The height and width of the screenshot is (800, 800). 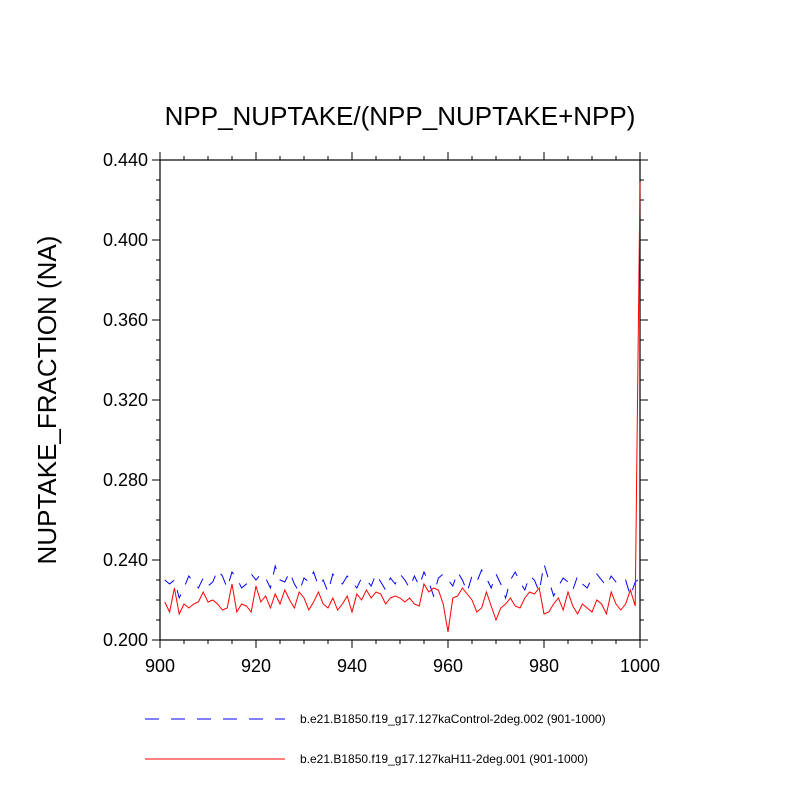 I want to click on y-tick-label: 0.360, so click(x=125, y=320).